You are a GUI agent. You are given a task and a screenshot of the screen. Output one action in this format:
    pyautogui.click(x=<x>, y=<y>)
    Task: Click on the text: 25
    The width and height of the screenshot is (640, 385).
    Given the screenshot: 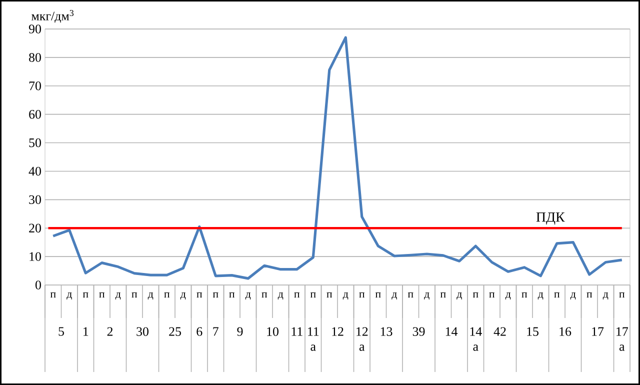 What is the action you would take?
    pyautogui.click(x=175, y=331)
    